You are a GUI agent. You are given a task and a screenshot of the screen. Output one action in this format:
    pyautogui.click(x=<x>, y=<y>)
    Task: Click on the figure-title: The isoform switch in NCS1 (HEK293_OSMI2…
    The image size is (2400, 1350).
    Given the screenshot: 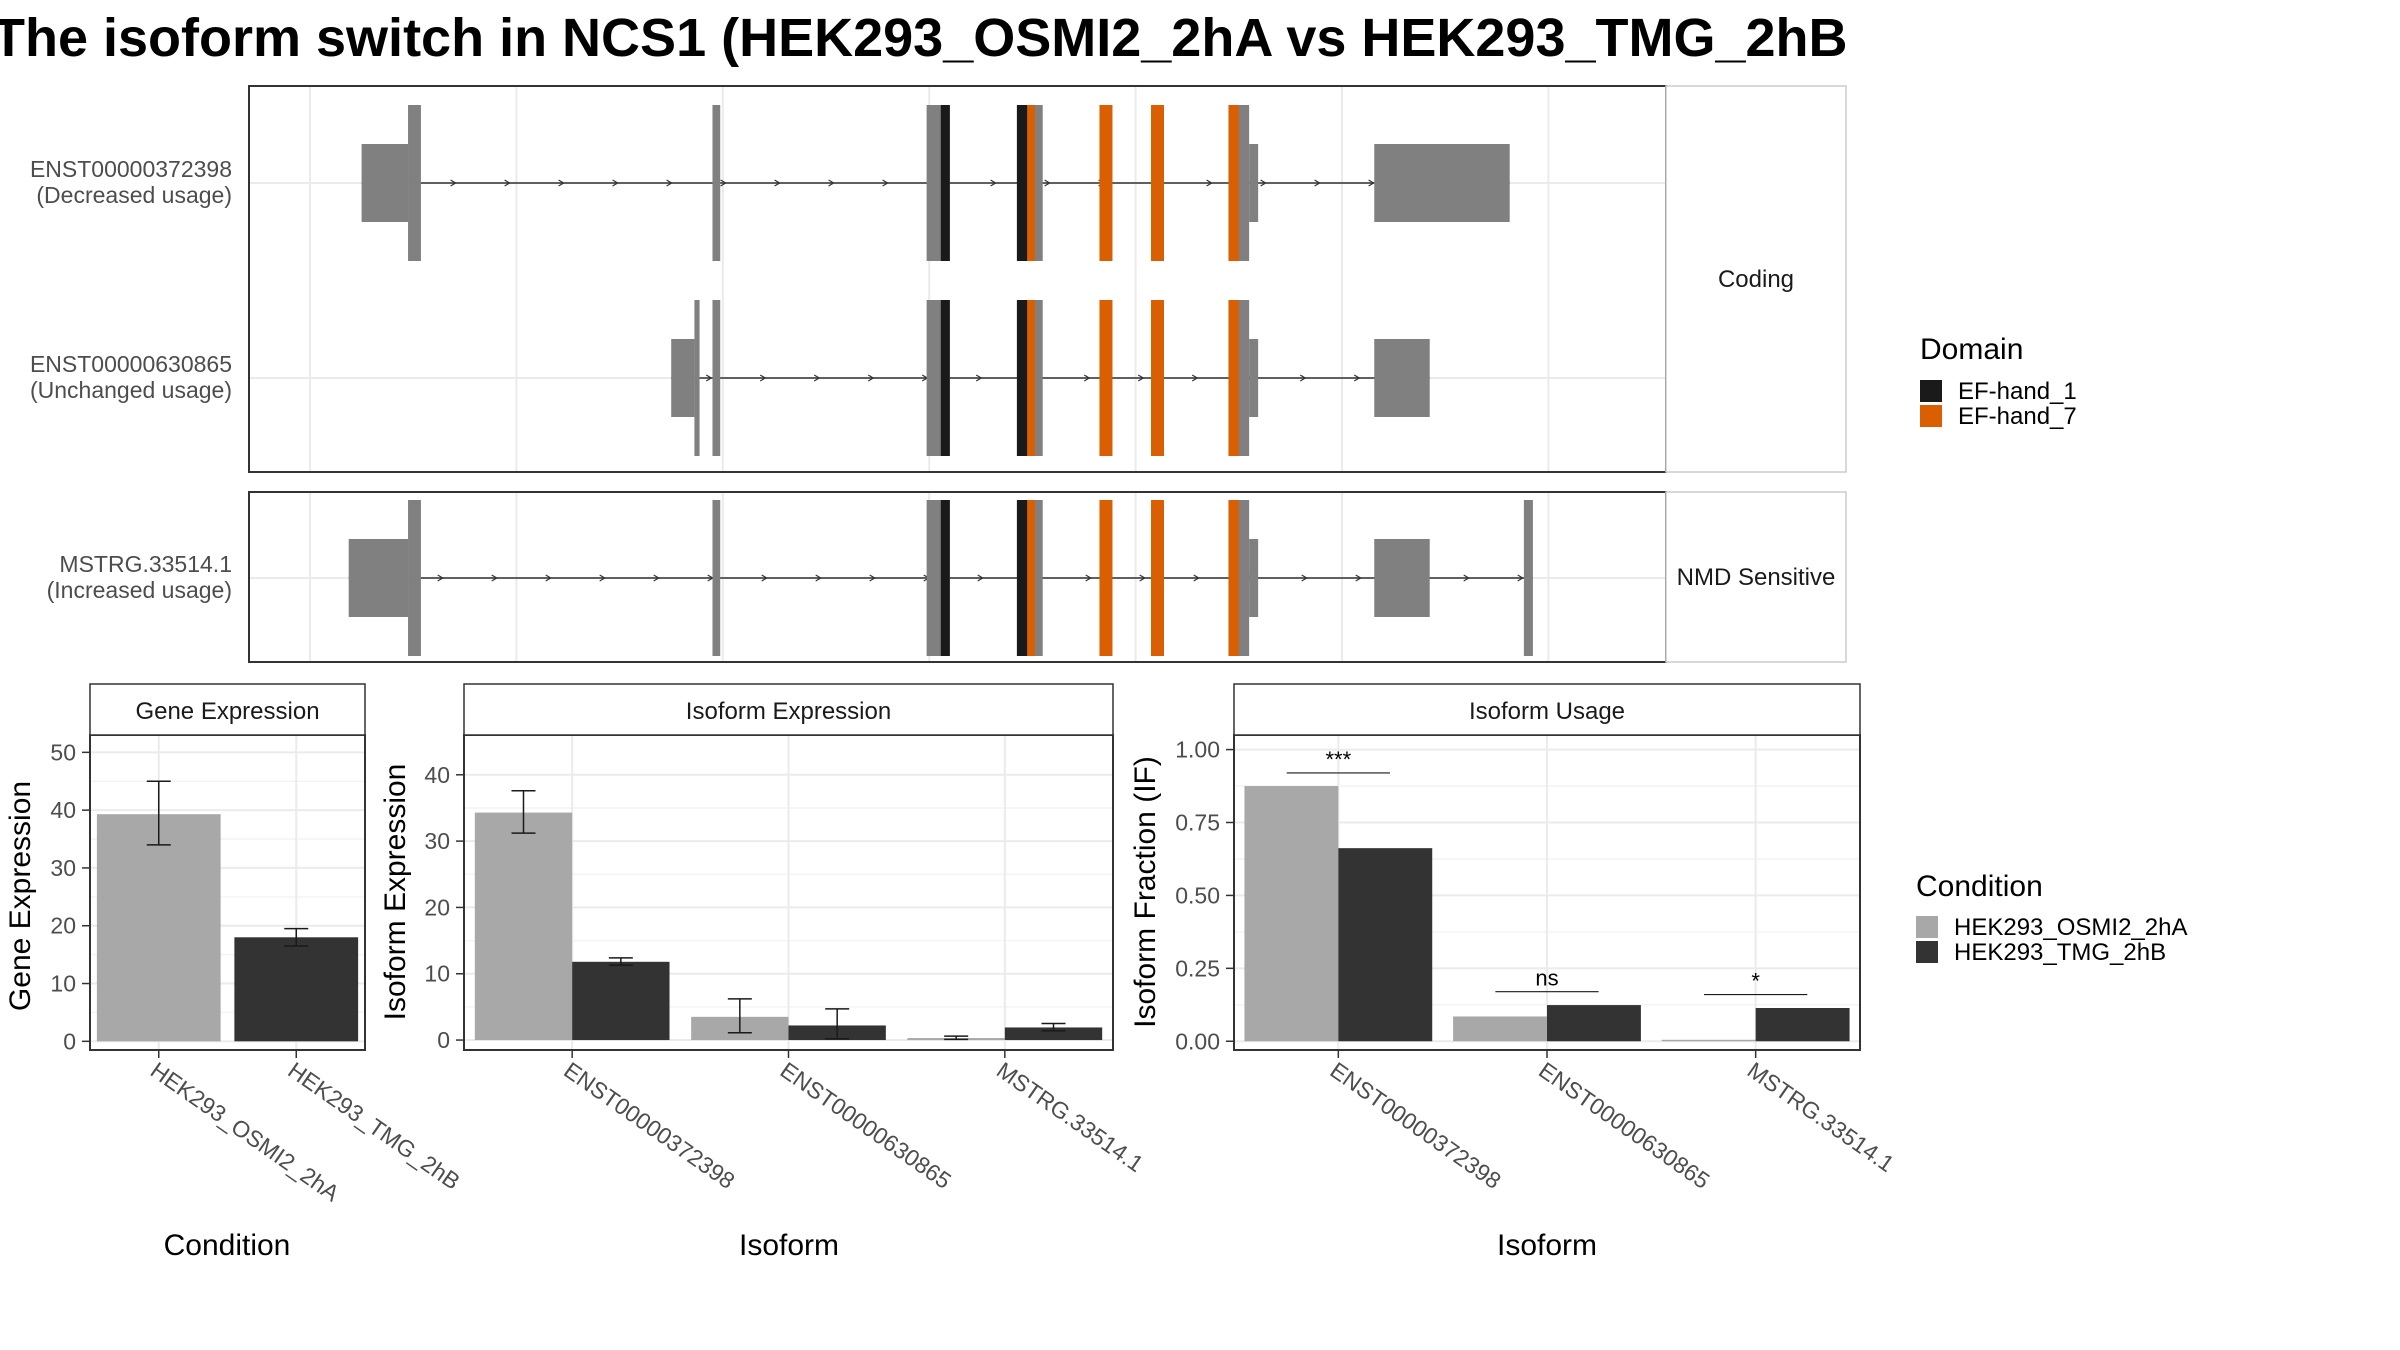 What is the action you would take?
    pyautogui.click(x=924, y=38)
    